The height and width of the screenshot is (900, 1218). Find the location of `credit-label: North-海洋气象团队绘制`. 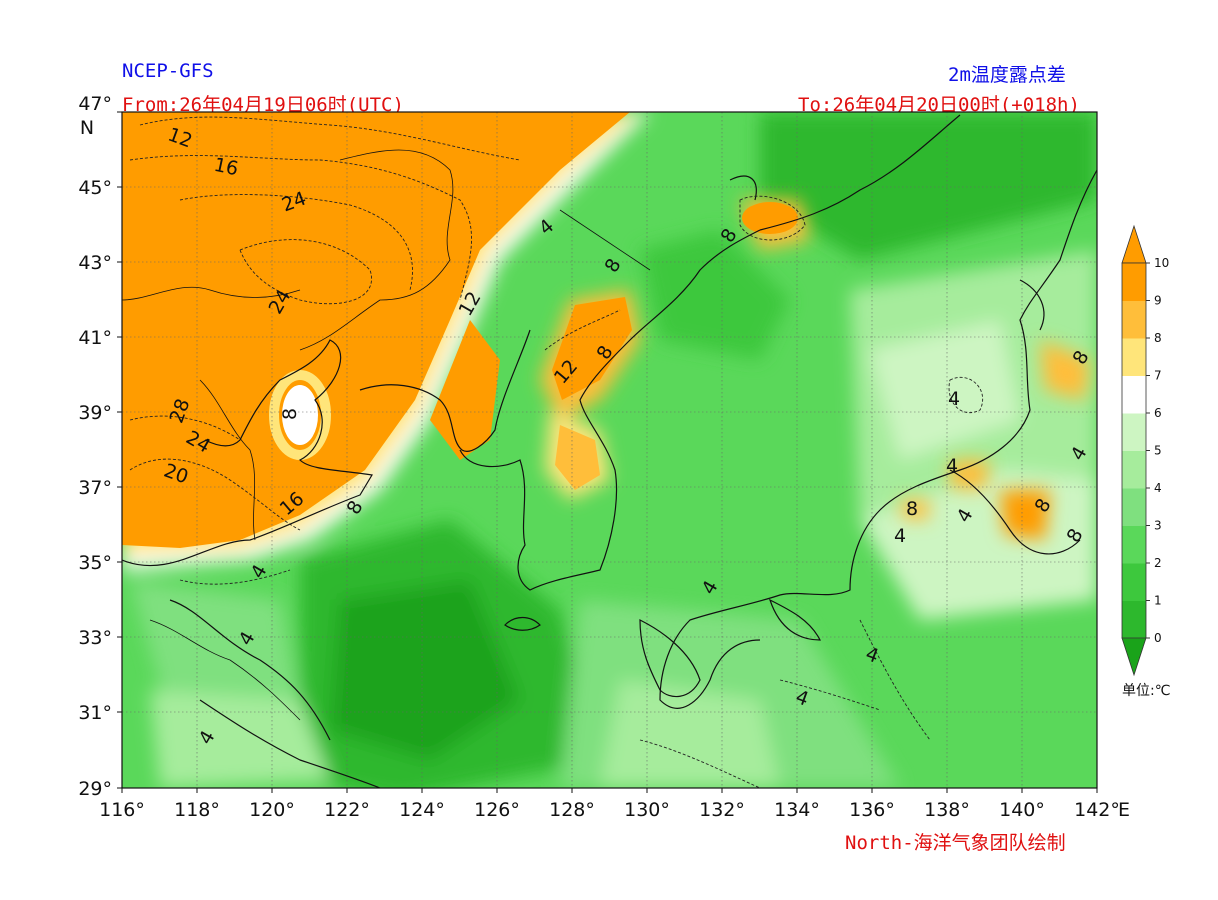

credit-label: North-海洋气象团队绘制 is located at coordinates (955, 843).